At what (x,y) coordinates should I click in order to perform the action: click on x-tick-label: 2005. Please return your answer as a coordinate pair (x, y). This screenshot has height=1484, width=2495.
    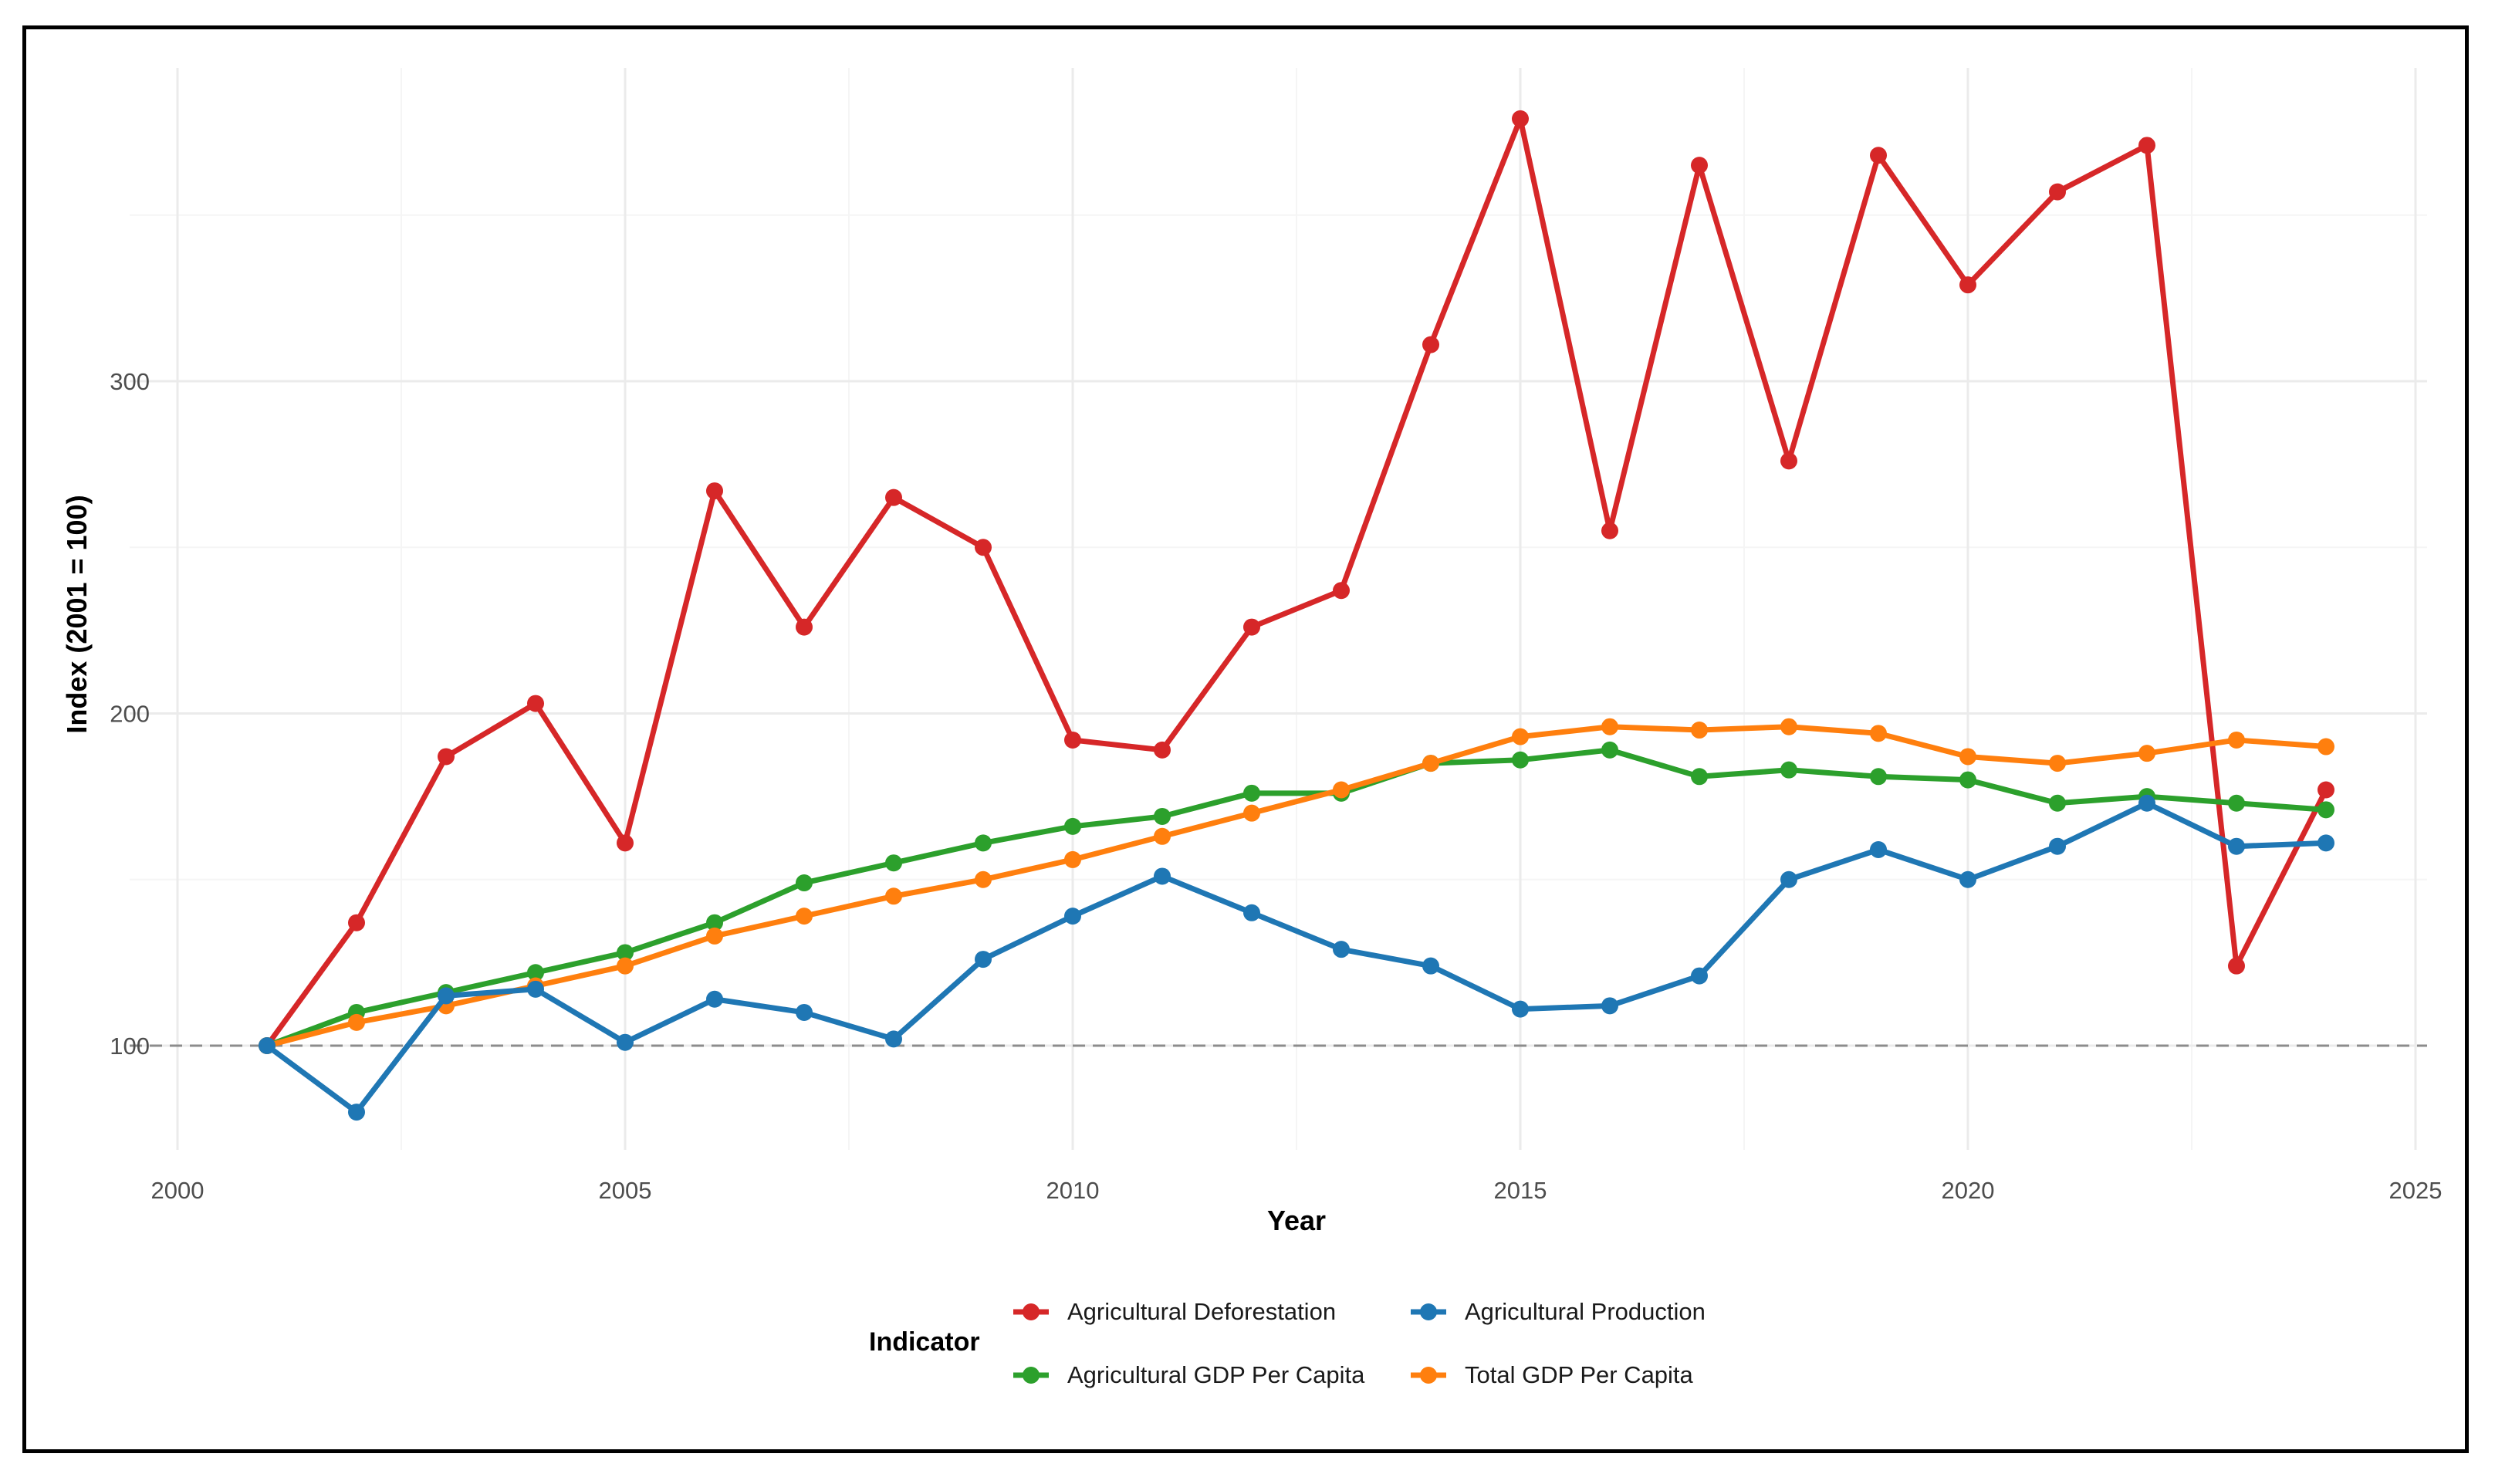
    Looking at the image, I should click on (625, 1190).